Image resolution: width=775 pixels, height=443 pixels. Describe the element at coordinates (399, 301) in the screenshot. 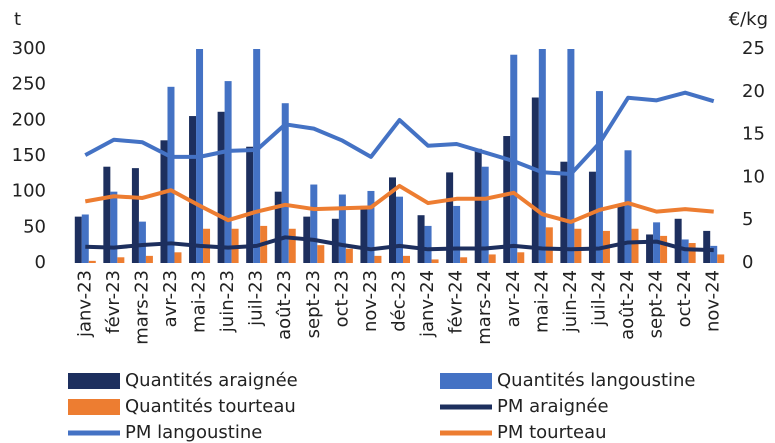

I see `x-tick-label: déc-23` at that location.